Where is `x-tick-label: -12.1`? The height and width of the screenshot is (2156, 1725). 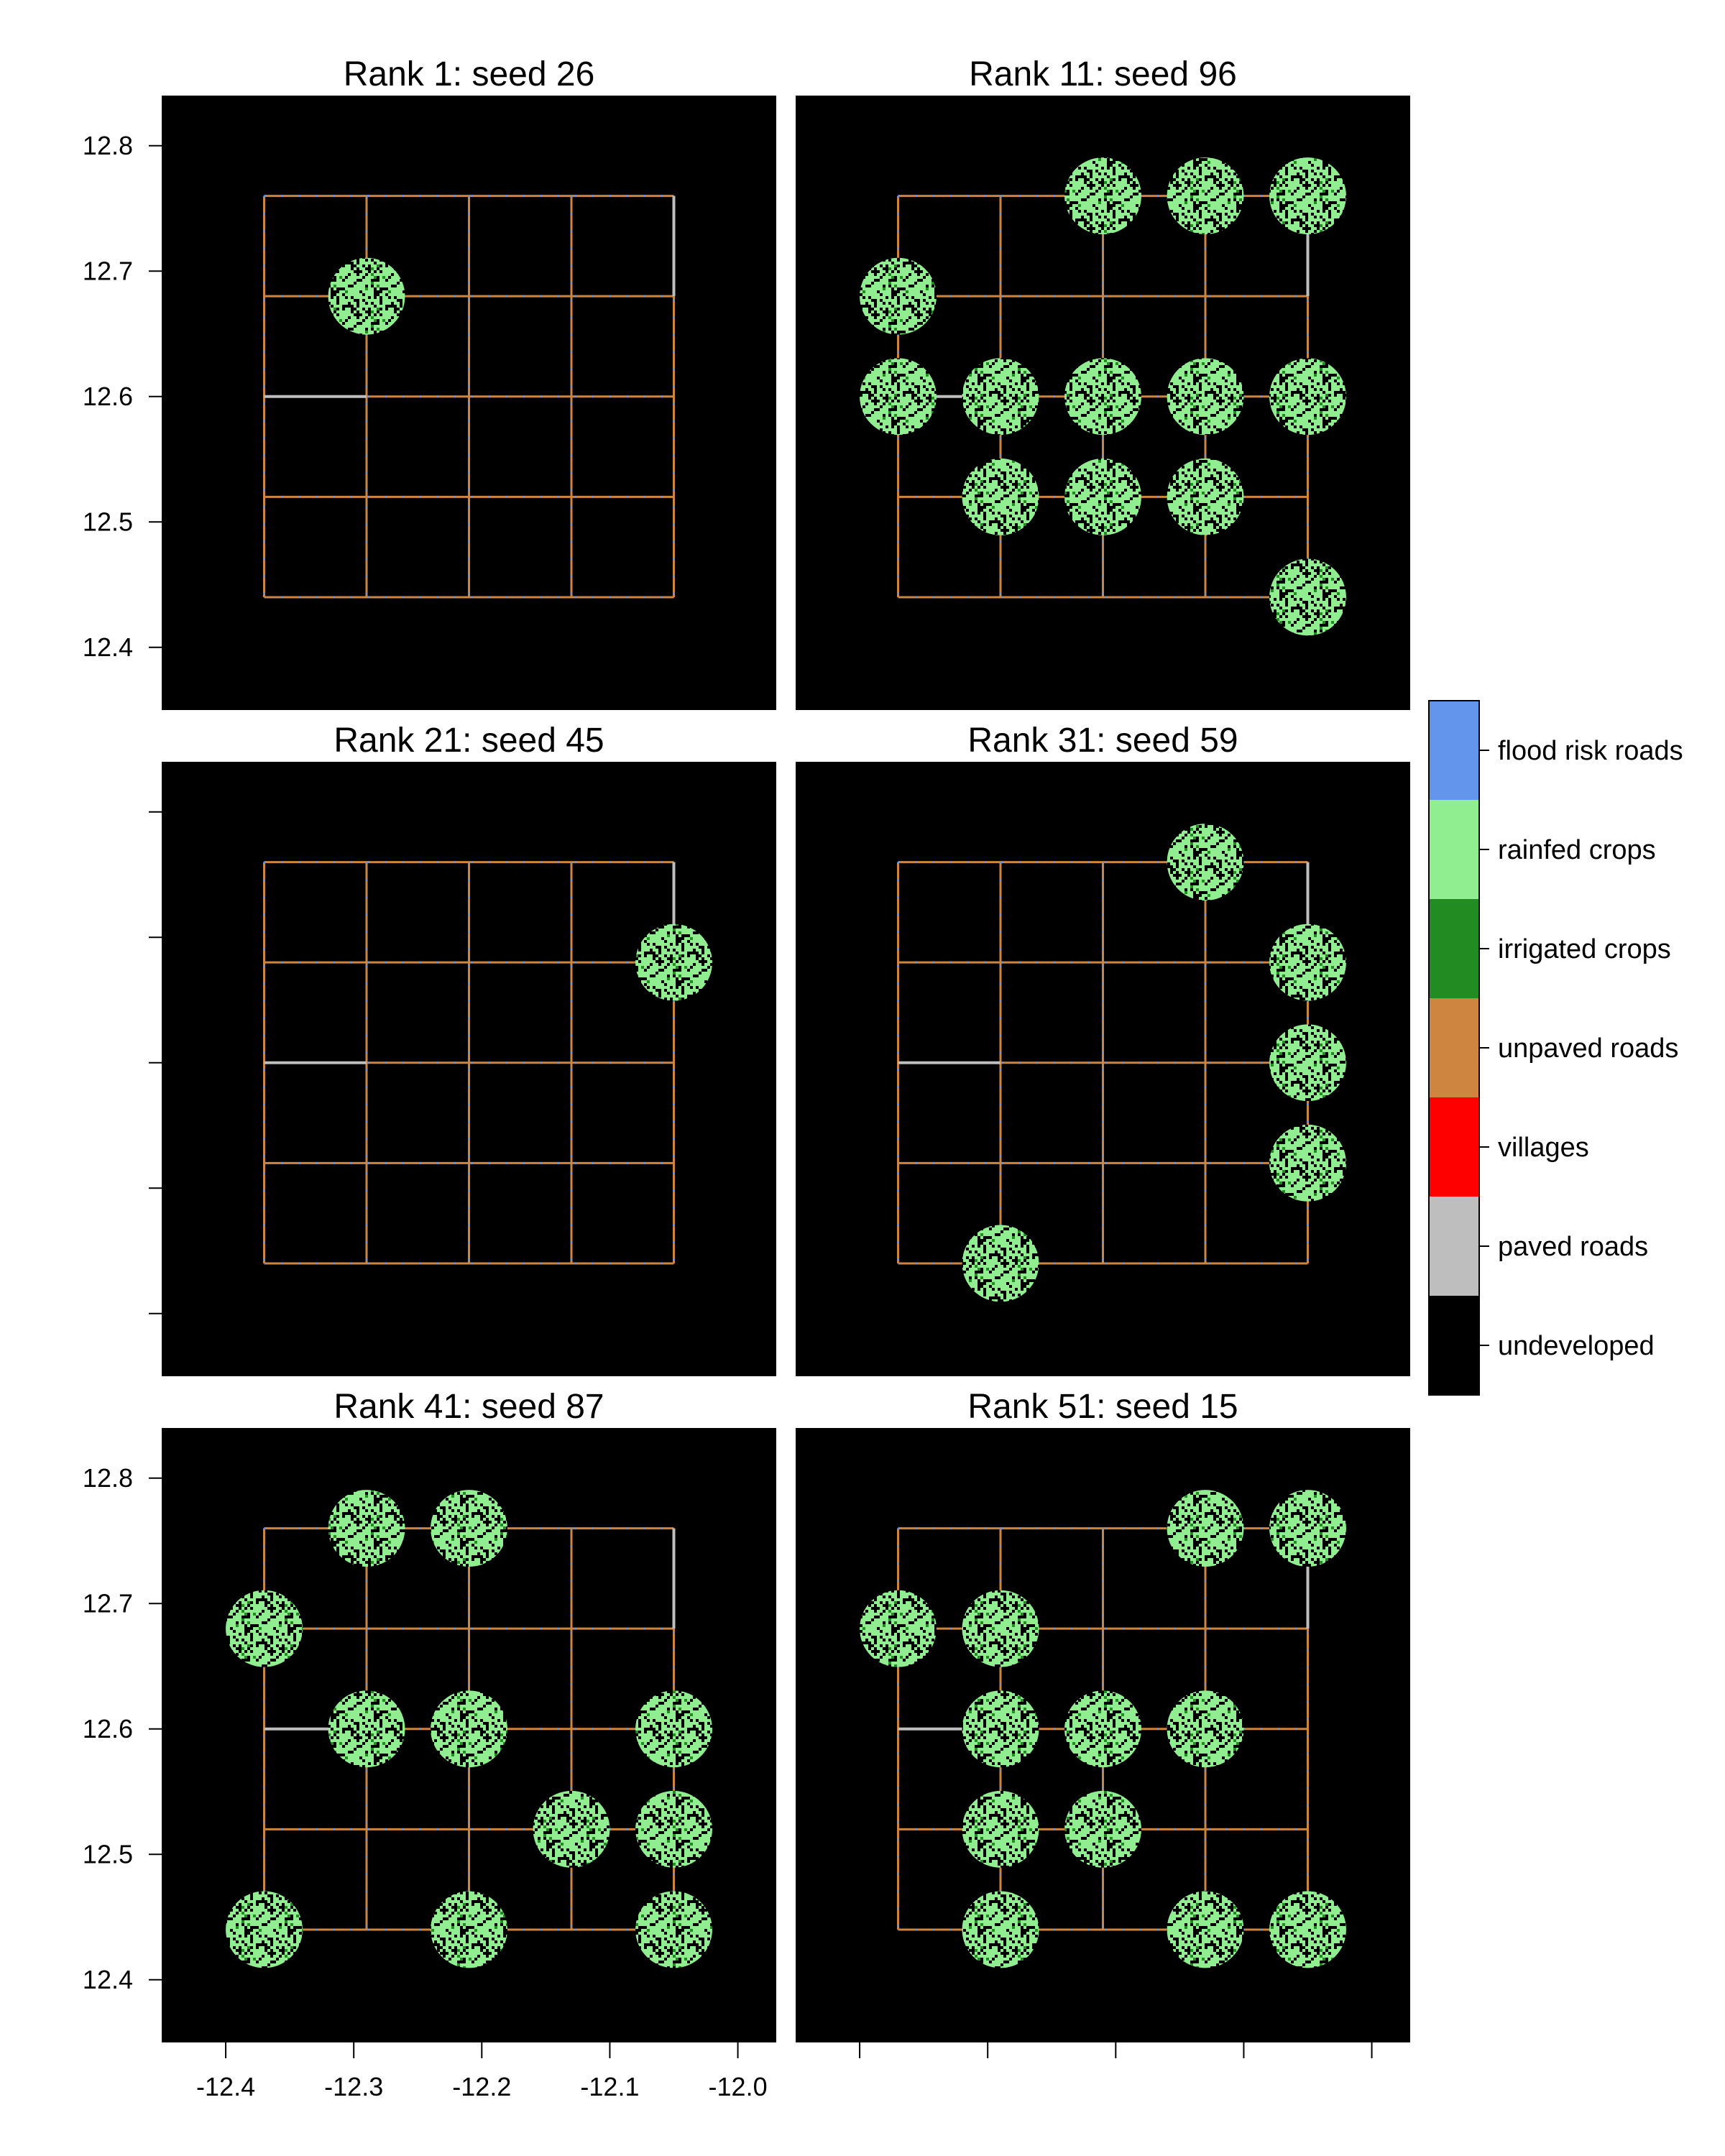 x-tick-label: -12.1 is located at coordinates (609, 2086).